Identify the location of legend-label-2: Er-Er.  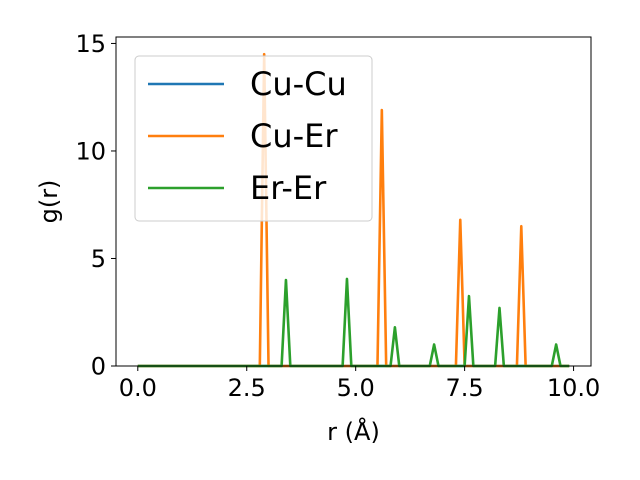
(288, 188).